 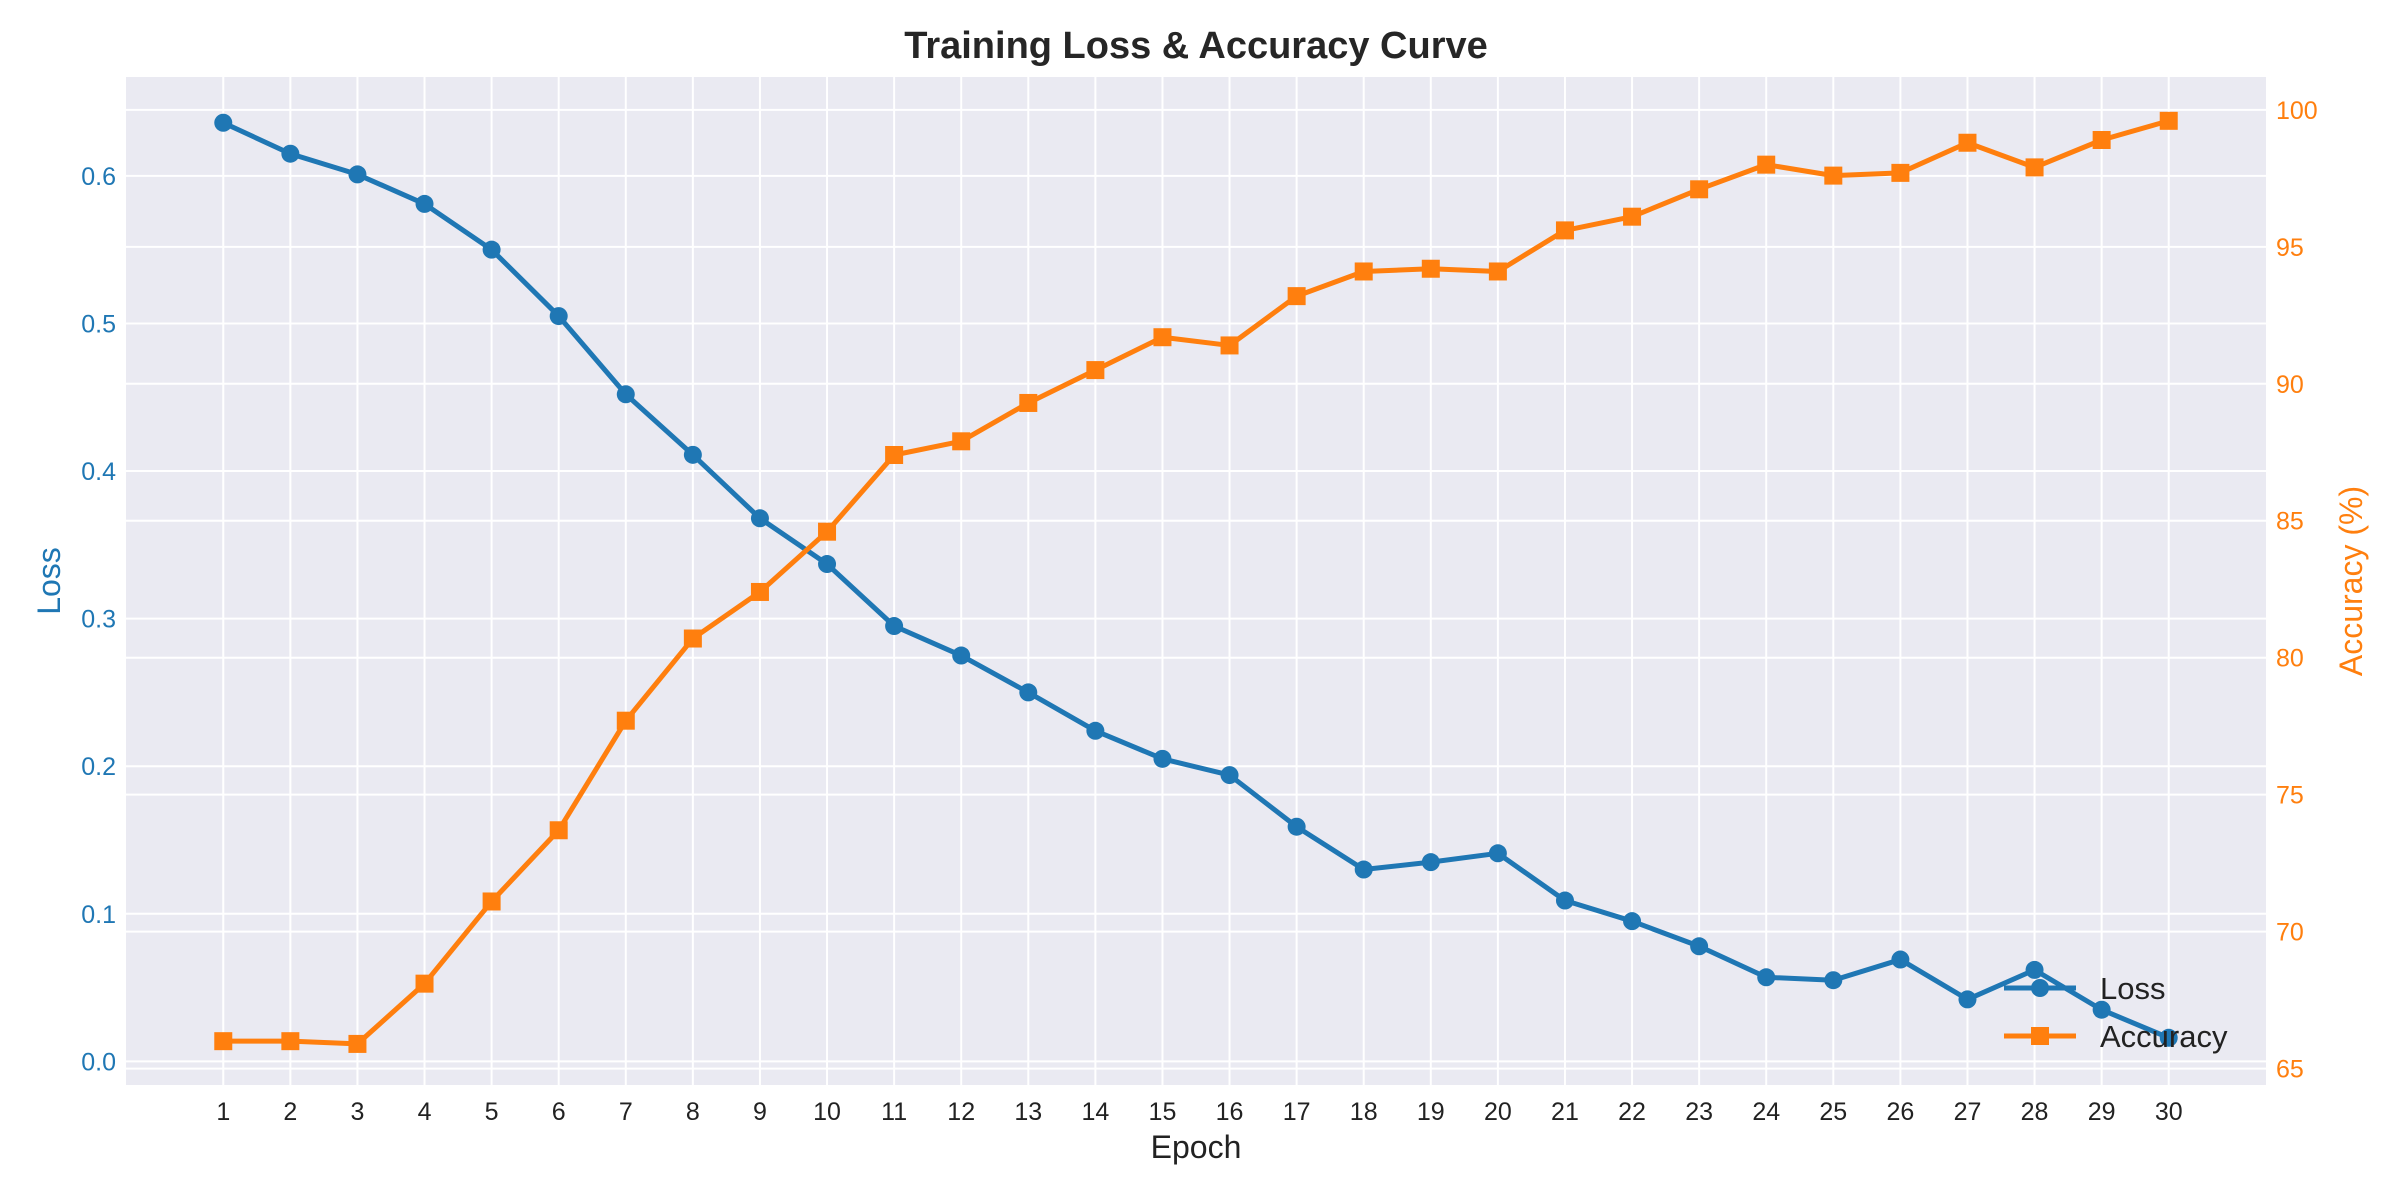 What do you see at coordinates (1699, 1112) in the screenshot?
I see `x-tick-label: 23` at bounding box center [1699, 1112].